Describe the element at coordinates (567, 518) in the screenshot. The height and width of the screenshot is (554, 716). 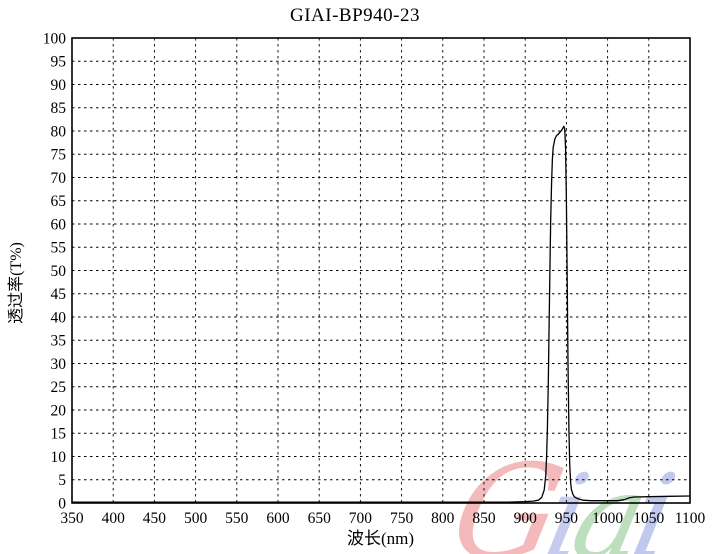
I see `x-tick-label: 950` at that location.